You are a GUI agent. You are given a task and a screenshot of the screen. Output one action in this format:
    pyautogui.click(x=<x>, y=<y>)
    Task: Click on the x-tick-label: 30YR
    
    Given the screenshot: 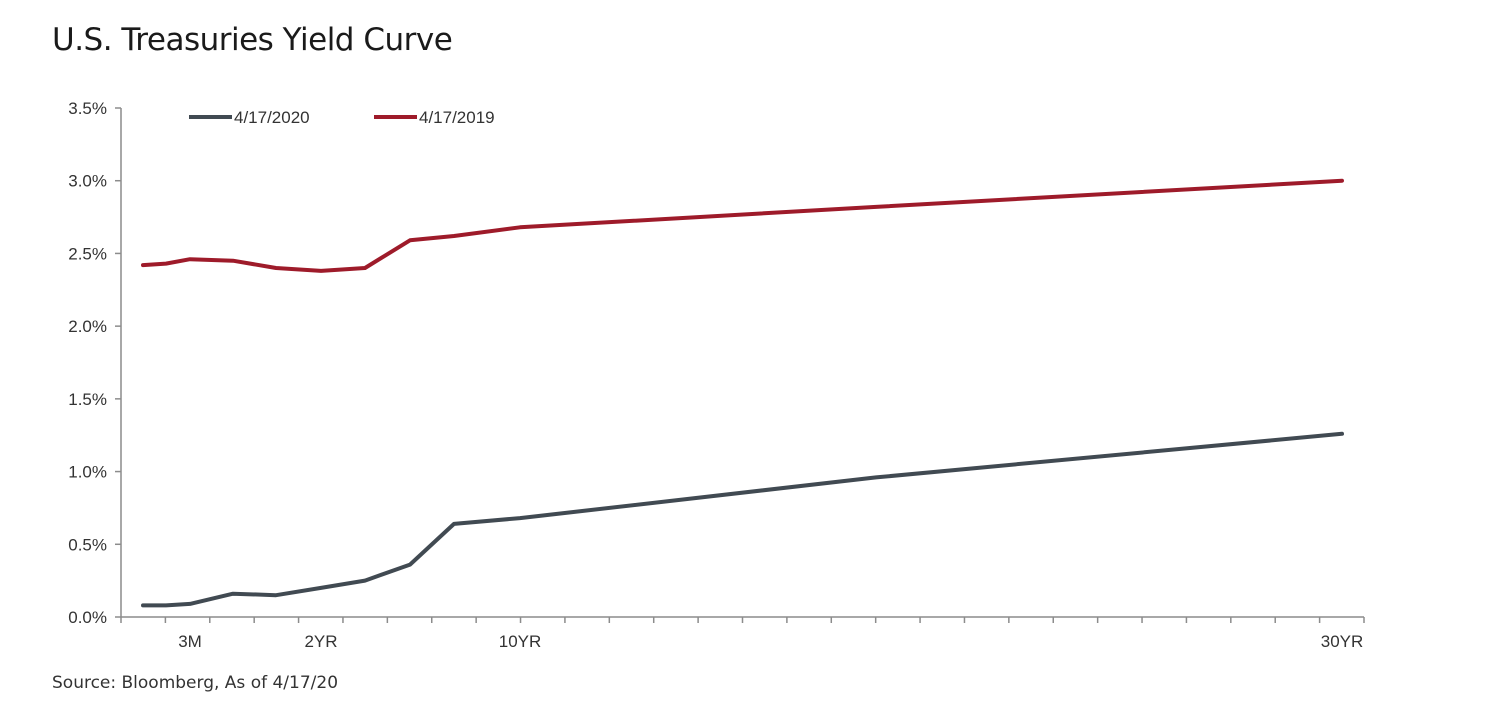 What is the action you would take?
    pyautogui.click(x=1342, y=641)
    